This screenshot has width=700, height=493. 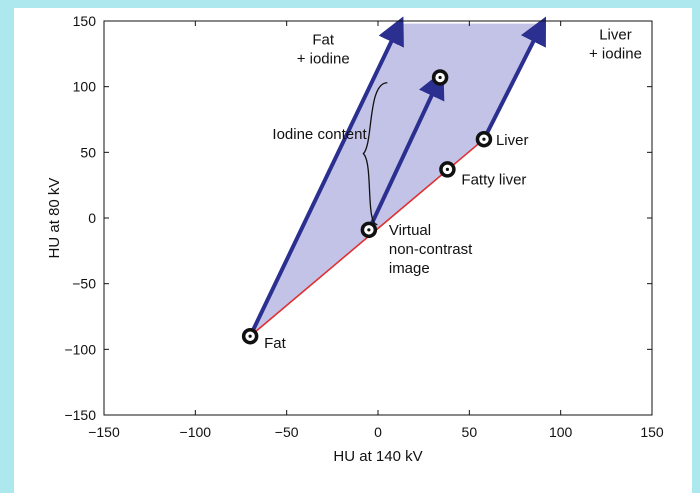 I want to click on contrast-enhanced-point-center, so click(x=440, y=77).